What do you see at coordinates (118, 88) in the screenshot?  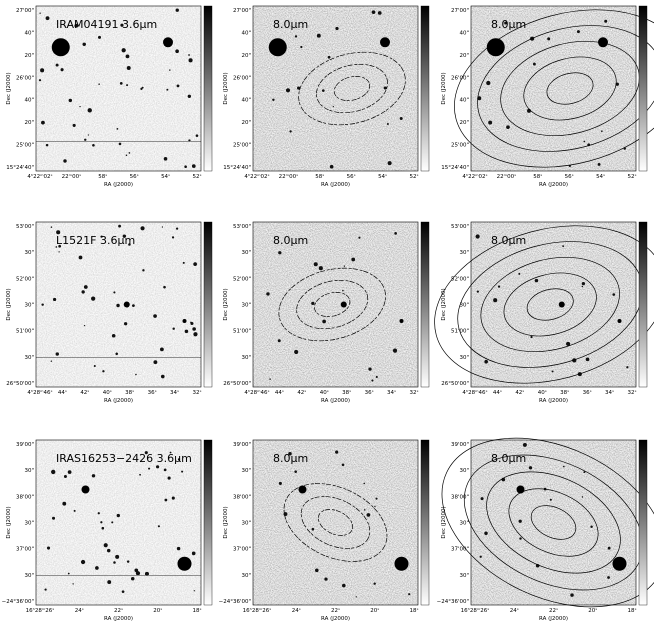 I see `frame` at bounding box center [118, 88].